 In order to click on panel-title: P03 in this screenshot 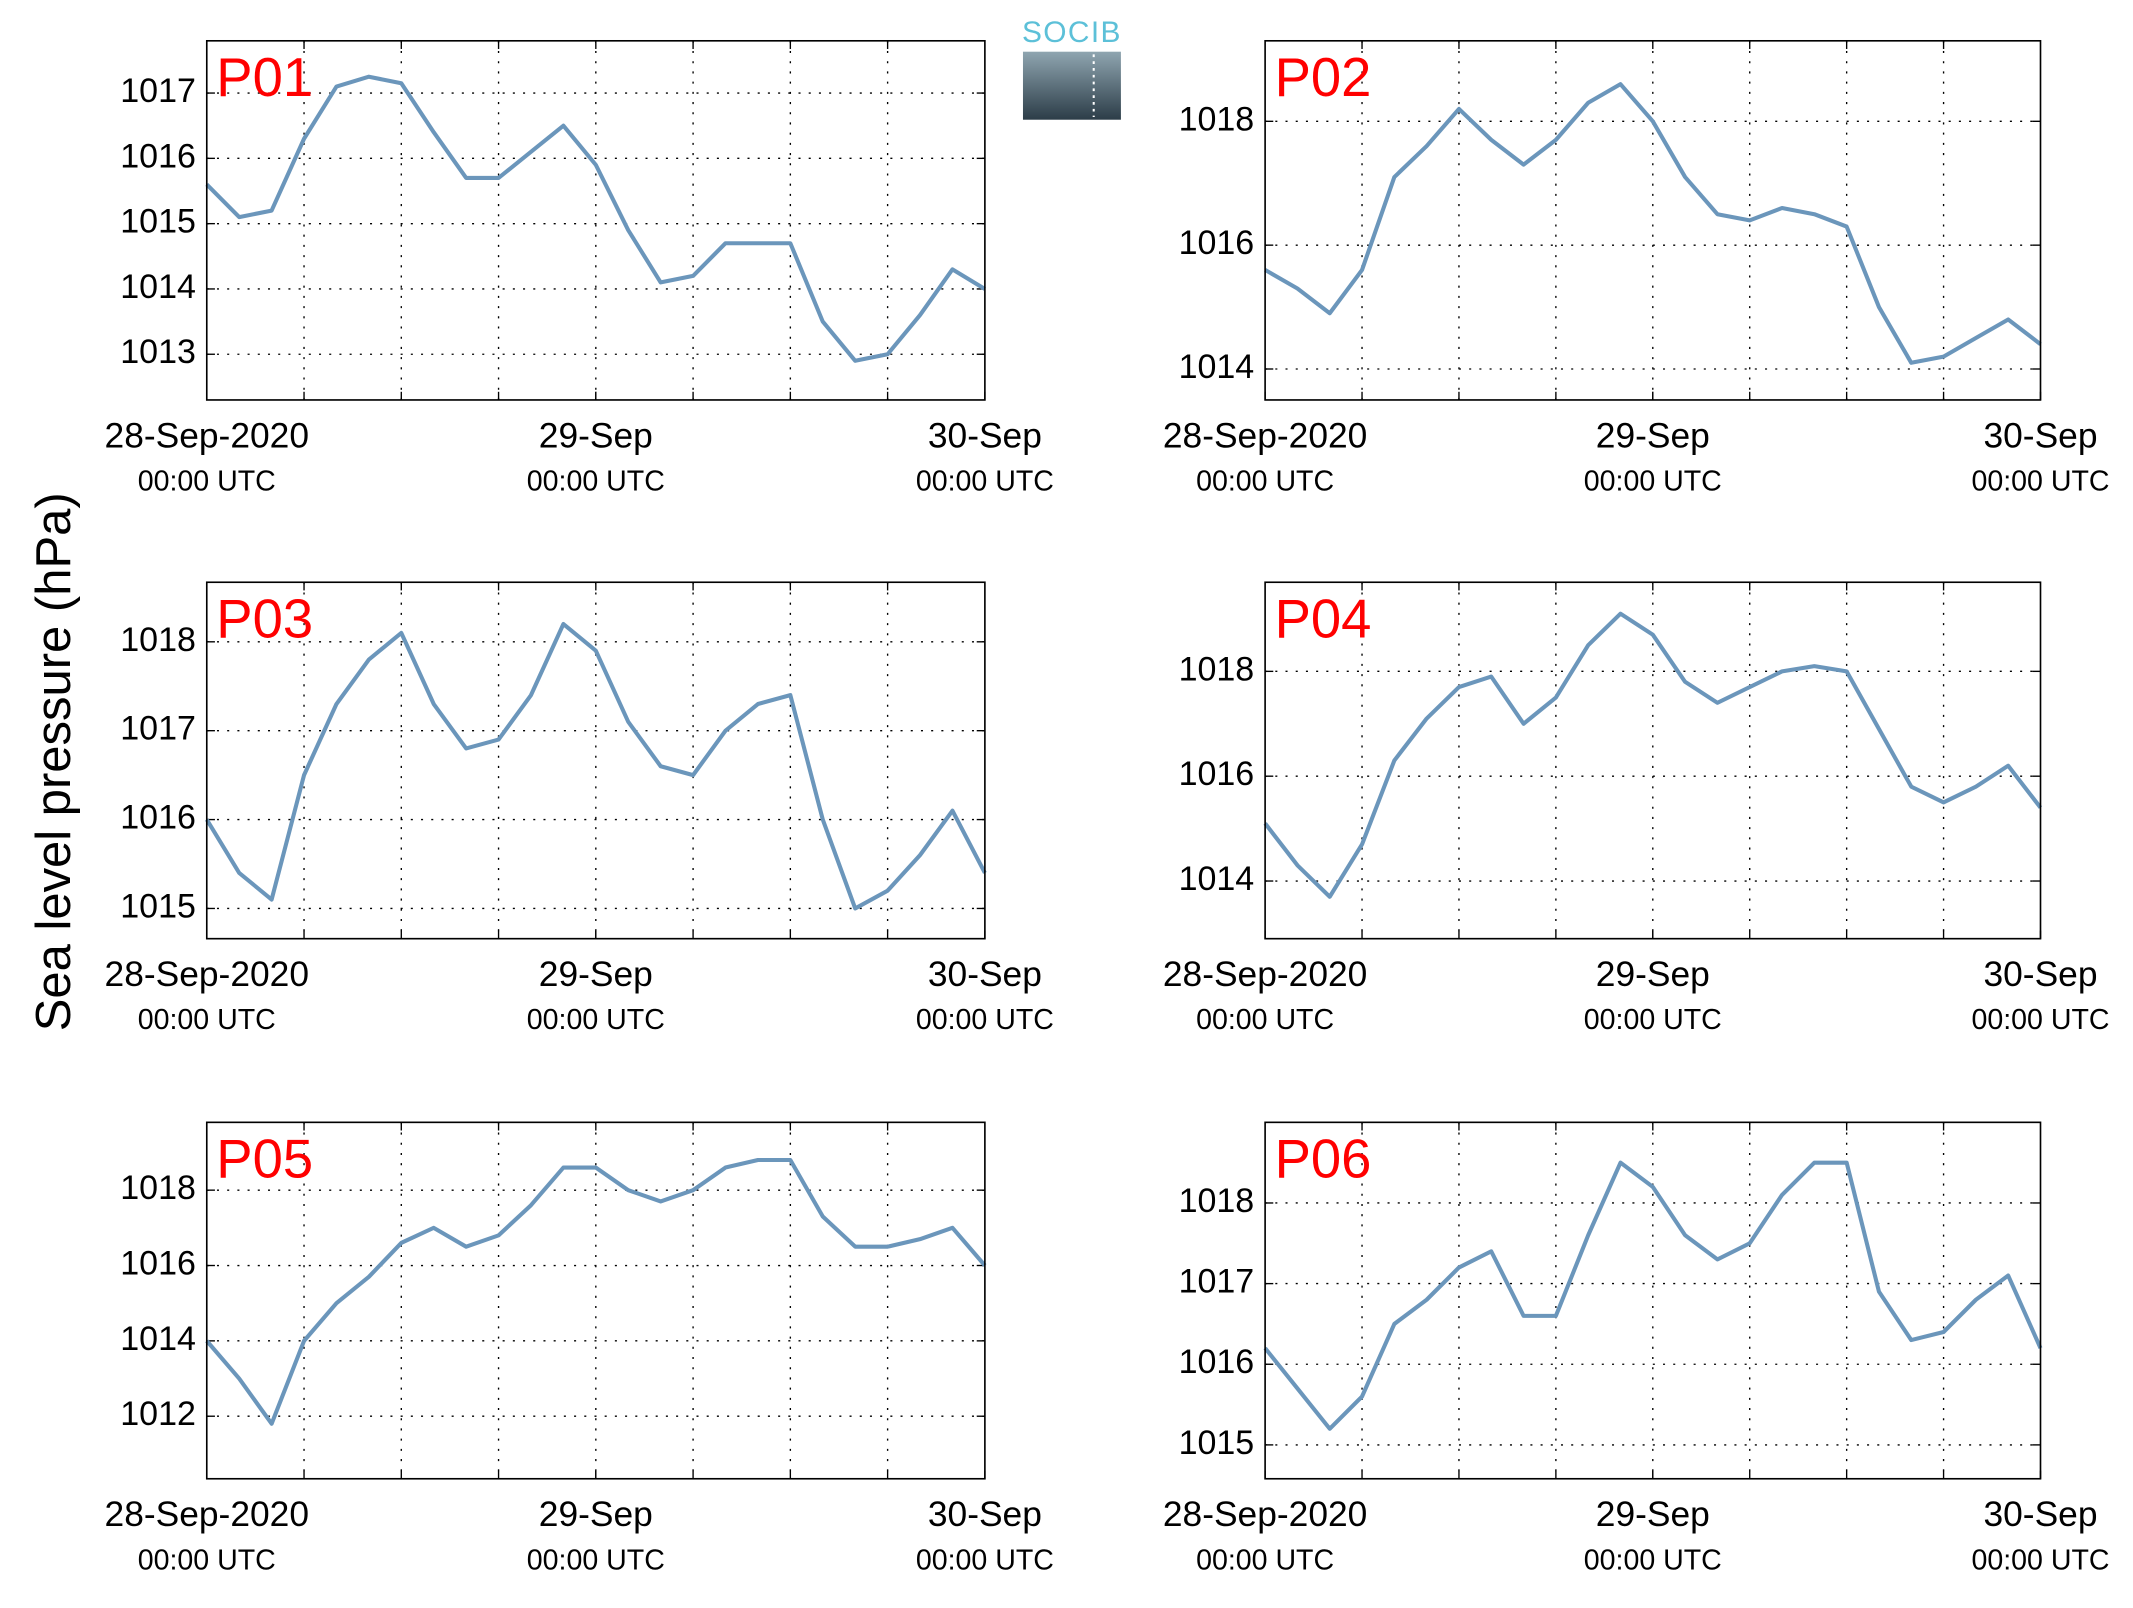, I will do `click(264, 618)`.